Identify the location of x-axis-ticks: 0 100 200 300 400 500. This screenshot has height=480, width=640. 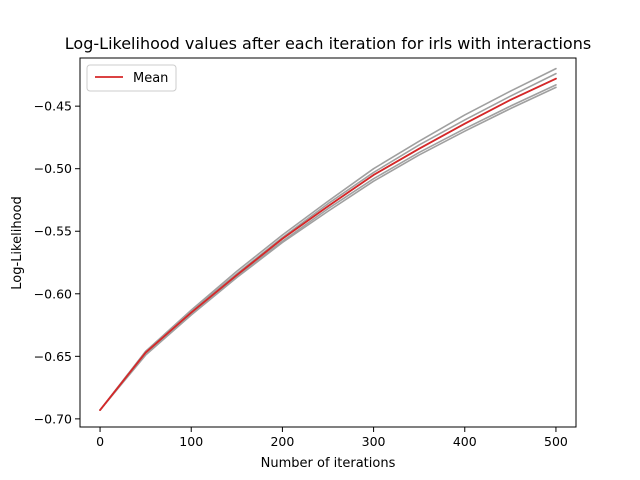
(332, 438).